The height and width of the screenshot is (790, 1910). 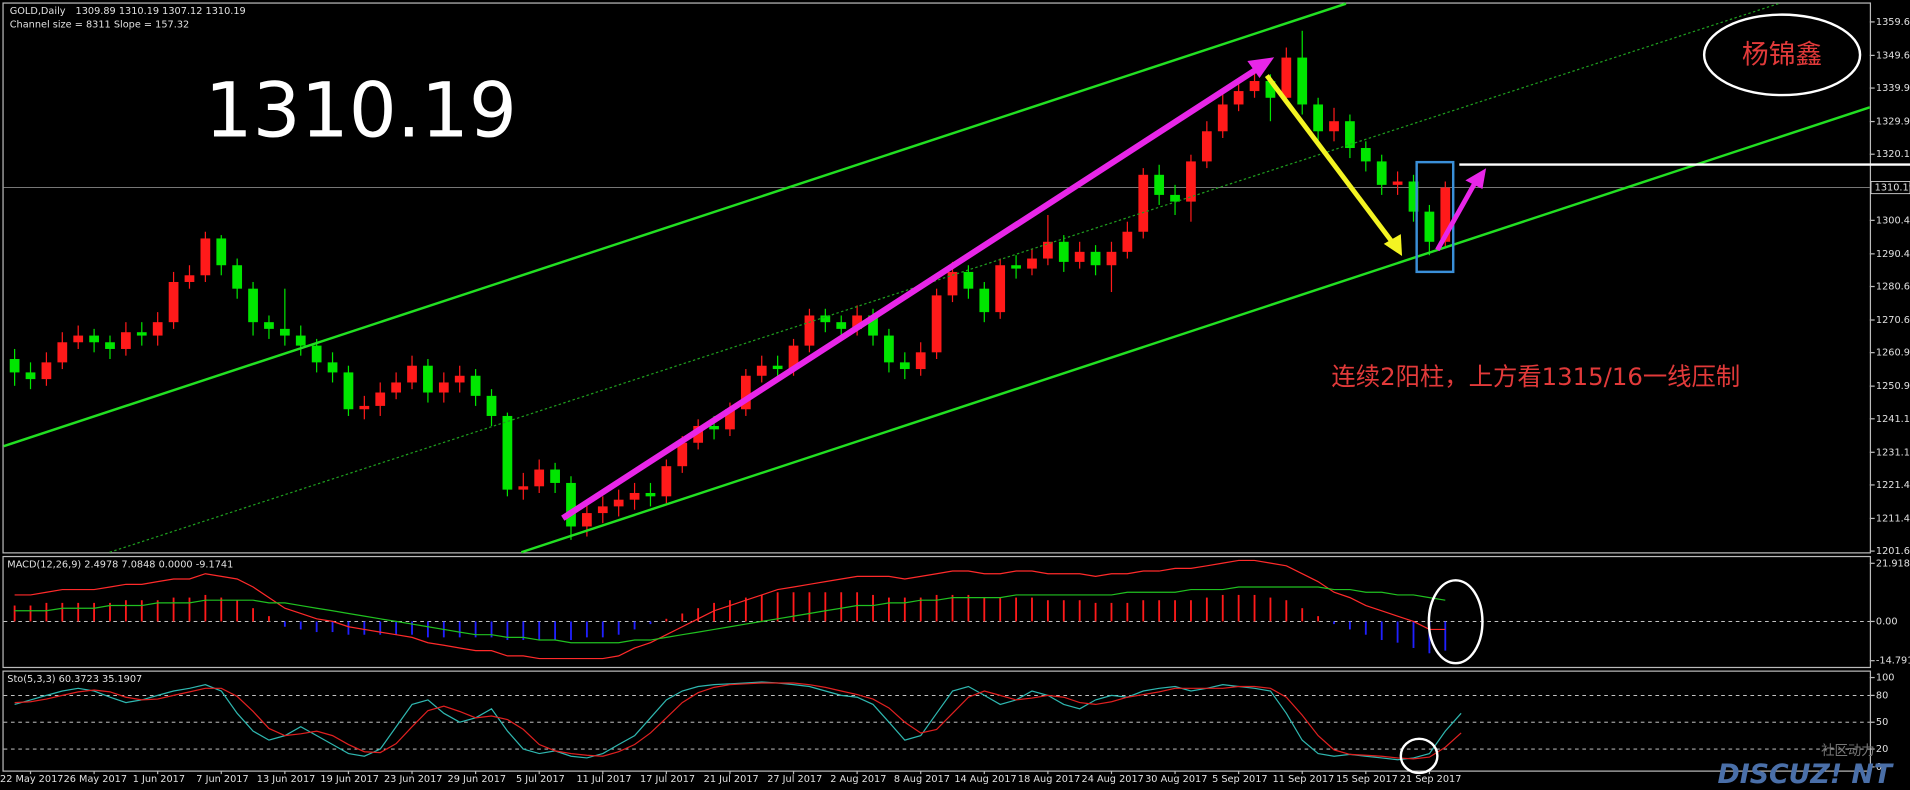 I want to click on y-tick-label: 0.00, so click(x=1887, y=621).